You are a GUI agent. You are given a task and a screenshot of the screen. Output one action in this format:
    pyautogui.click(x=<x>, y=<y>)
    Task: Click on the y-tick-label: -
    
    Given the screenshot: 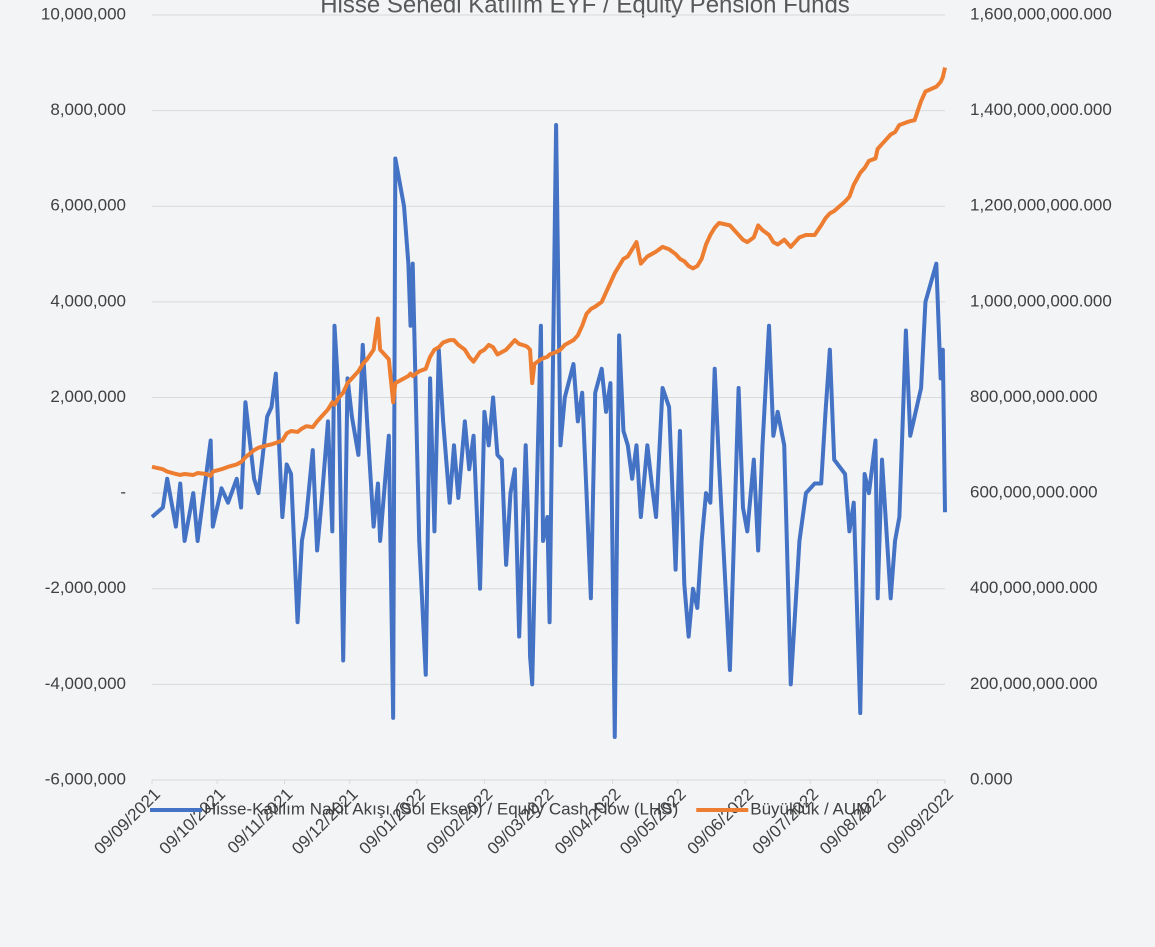 What is the action you would take?
    pyautogui.click(x=123, y=492)
    